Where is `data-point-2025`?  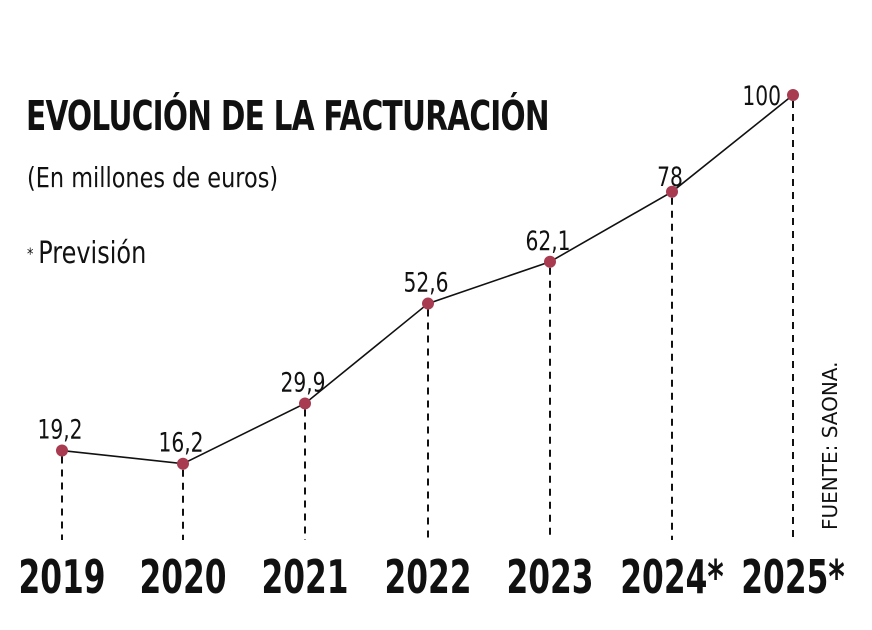 data-point-2025 is located at coordinates (793, 95).